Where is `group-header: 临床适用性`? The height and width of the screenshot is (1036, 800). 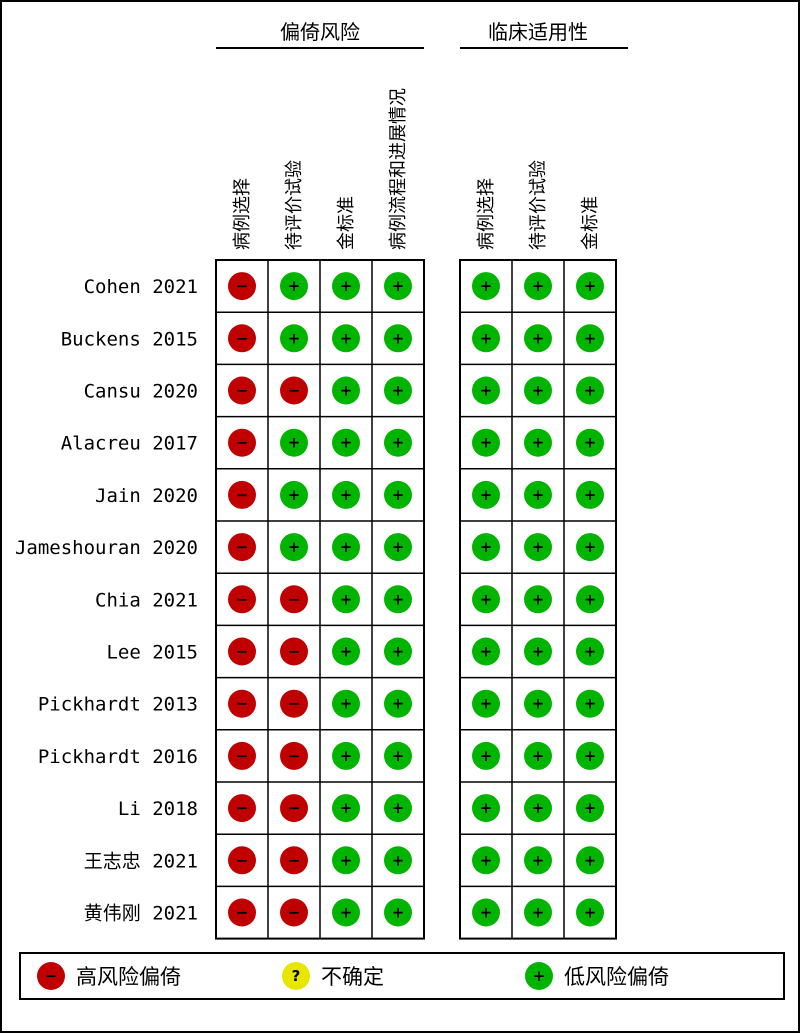 group-header: 临床适用性 is located at coordinates (538, 32).